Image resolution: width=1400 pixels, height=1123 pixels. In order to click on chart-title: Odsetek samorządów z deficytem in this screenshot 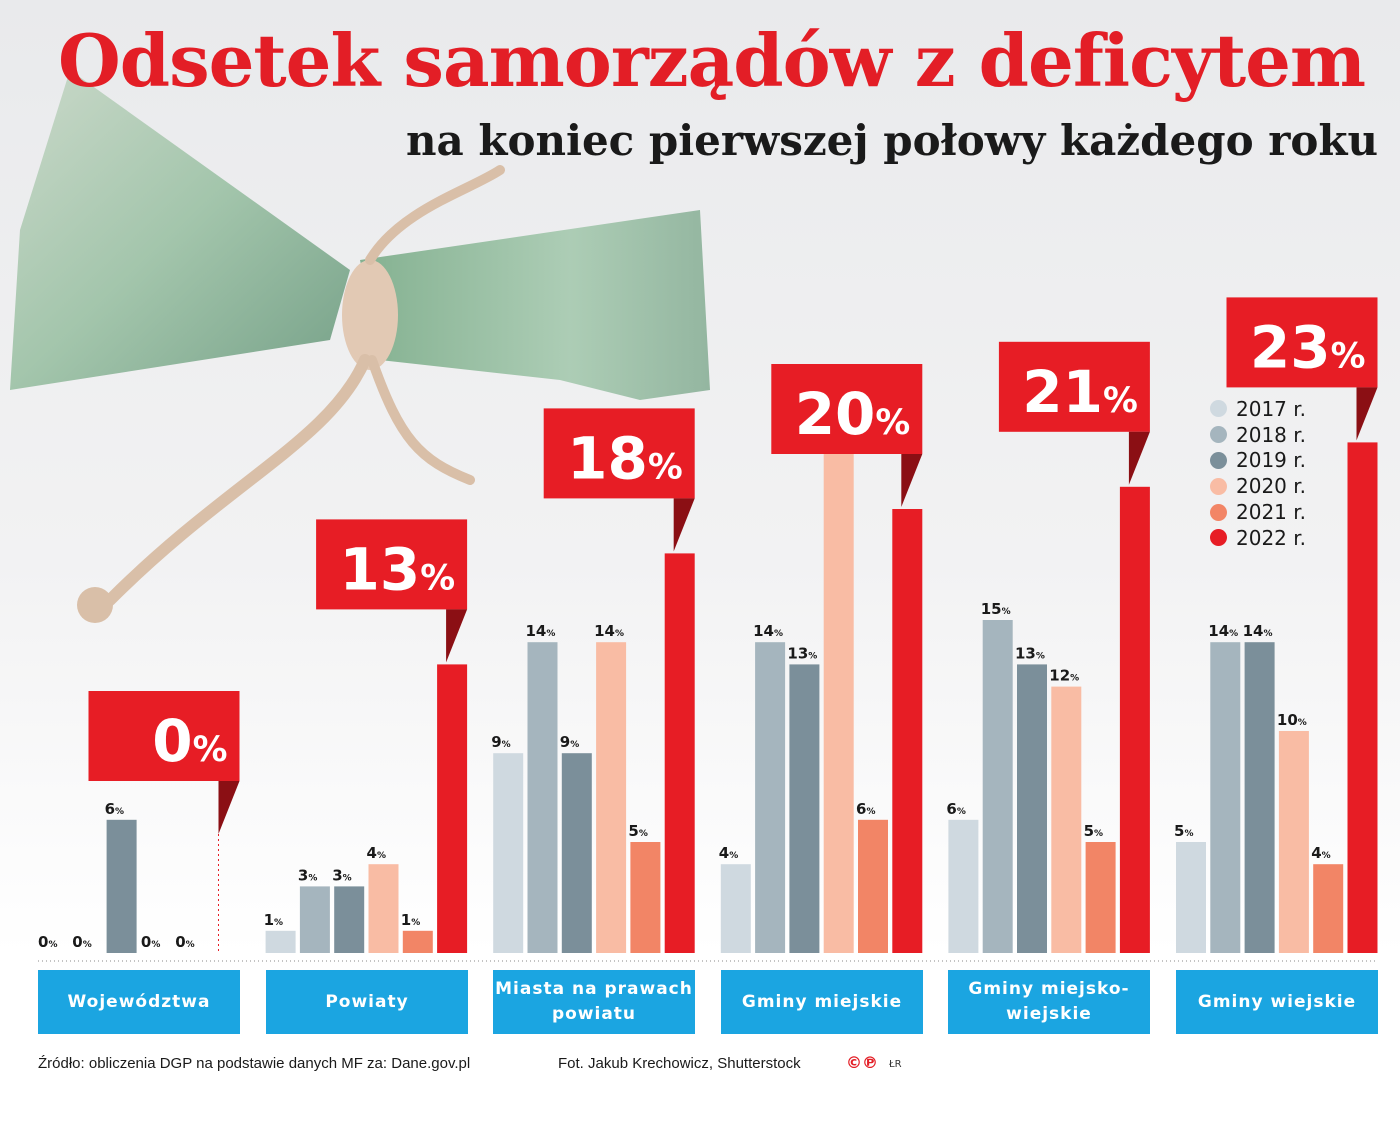, I will do `click(712, 60)`.